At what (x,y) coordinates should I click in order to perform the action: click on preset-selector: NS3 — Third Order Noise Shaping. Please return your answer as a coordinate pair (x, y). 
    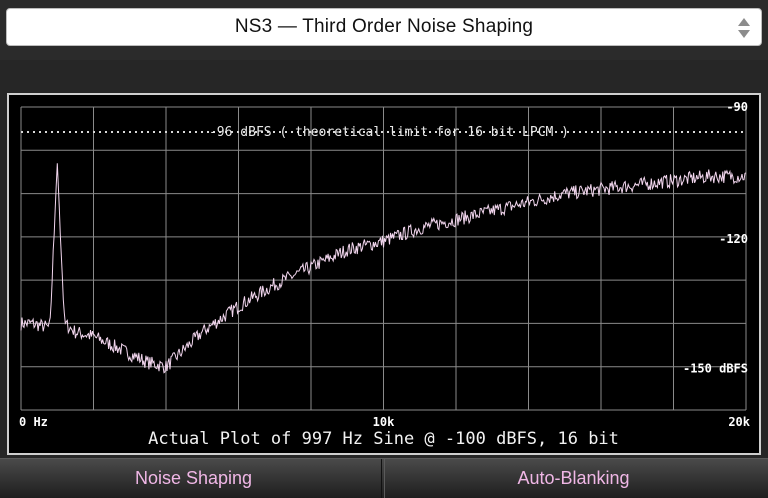
    Looking at the image, I should click on (384, 27).